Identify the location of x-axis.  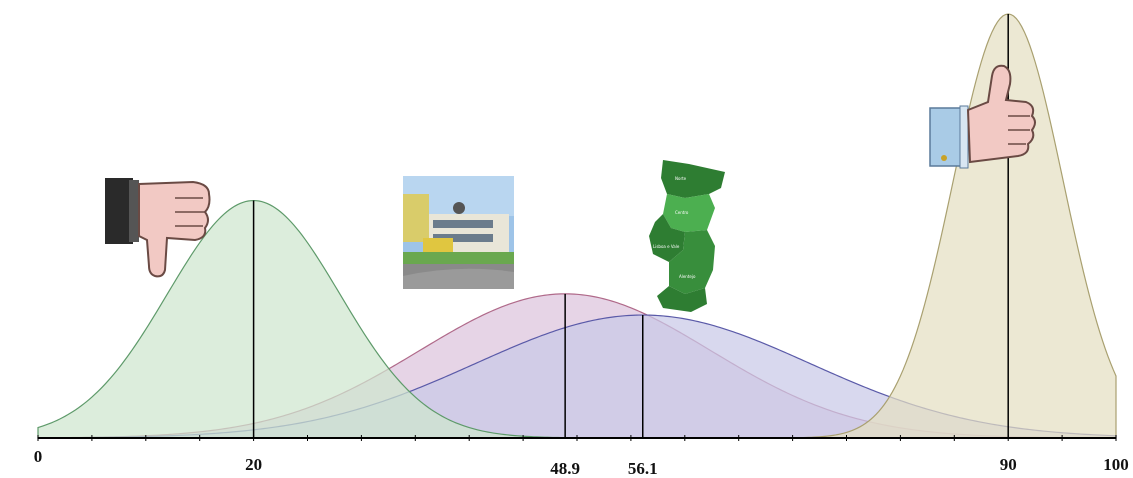
(577, 438).